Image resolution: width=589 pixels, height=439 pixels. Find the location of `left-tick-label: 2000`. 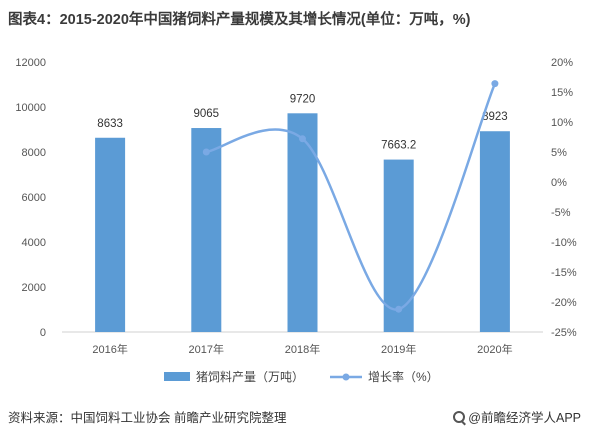

left-tick-label: 2000 is located at coordinates (34, 288).